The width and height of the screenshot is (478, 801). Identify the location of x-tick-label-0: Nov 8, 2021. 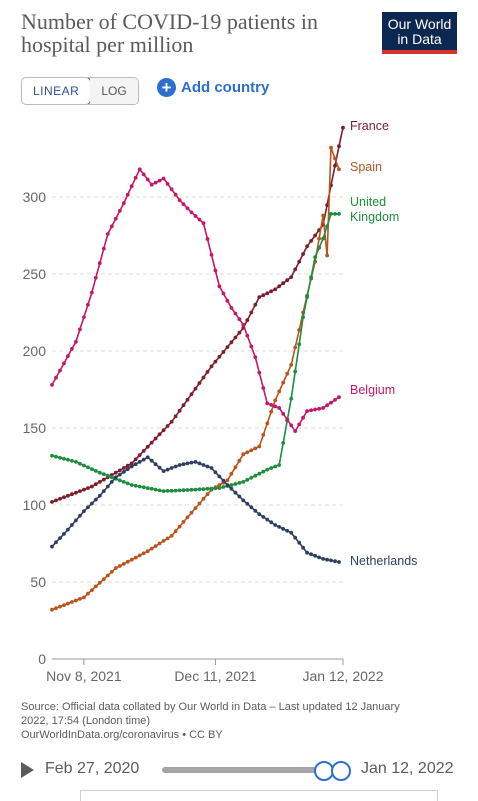
(84, 676).